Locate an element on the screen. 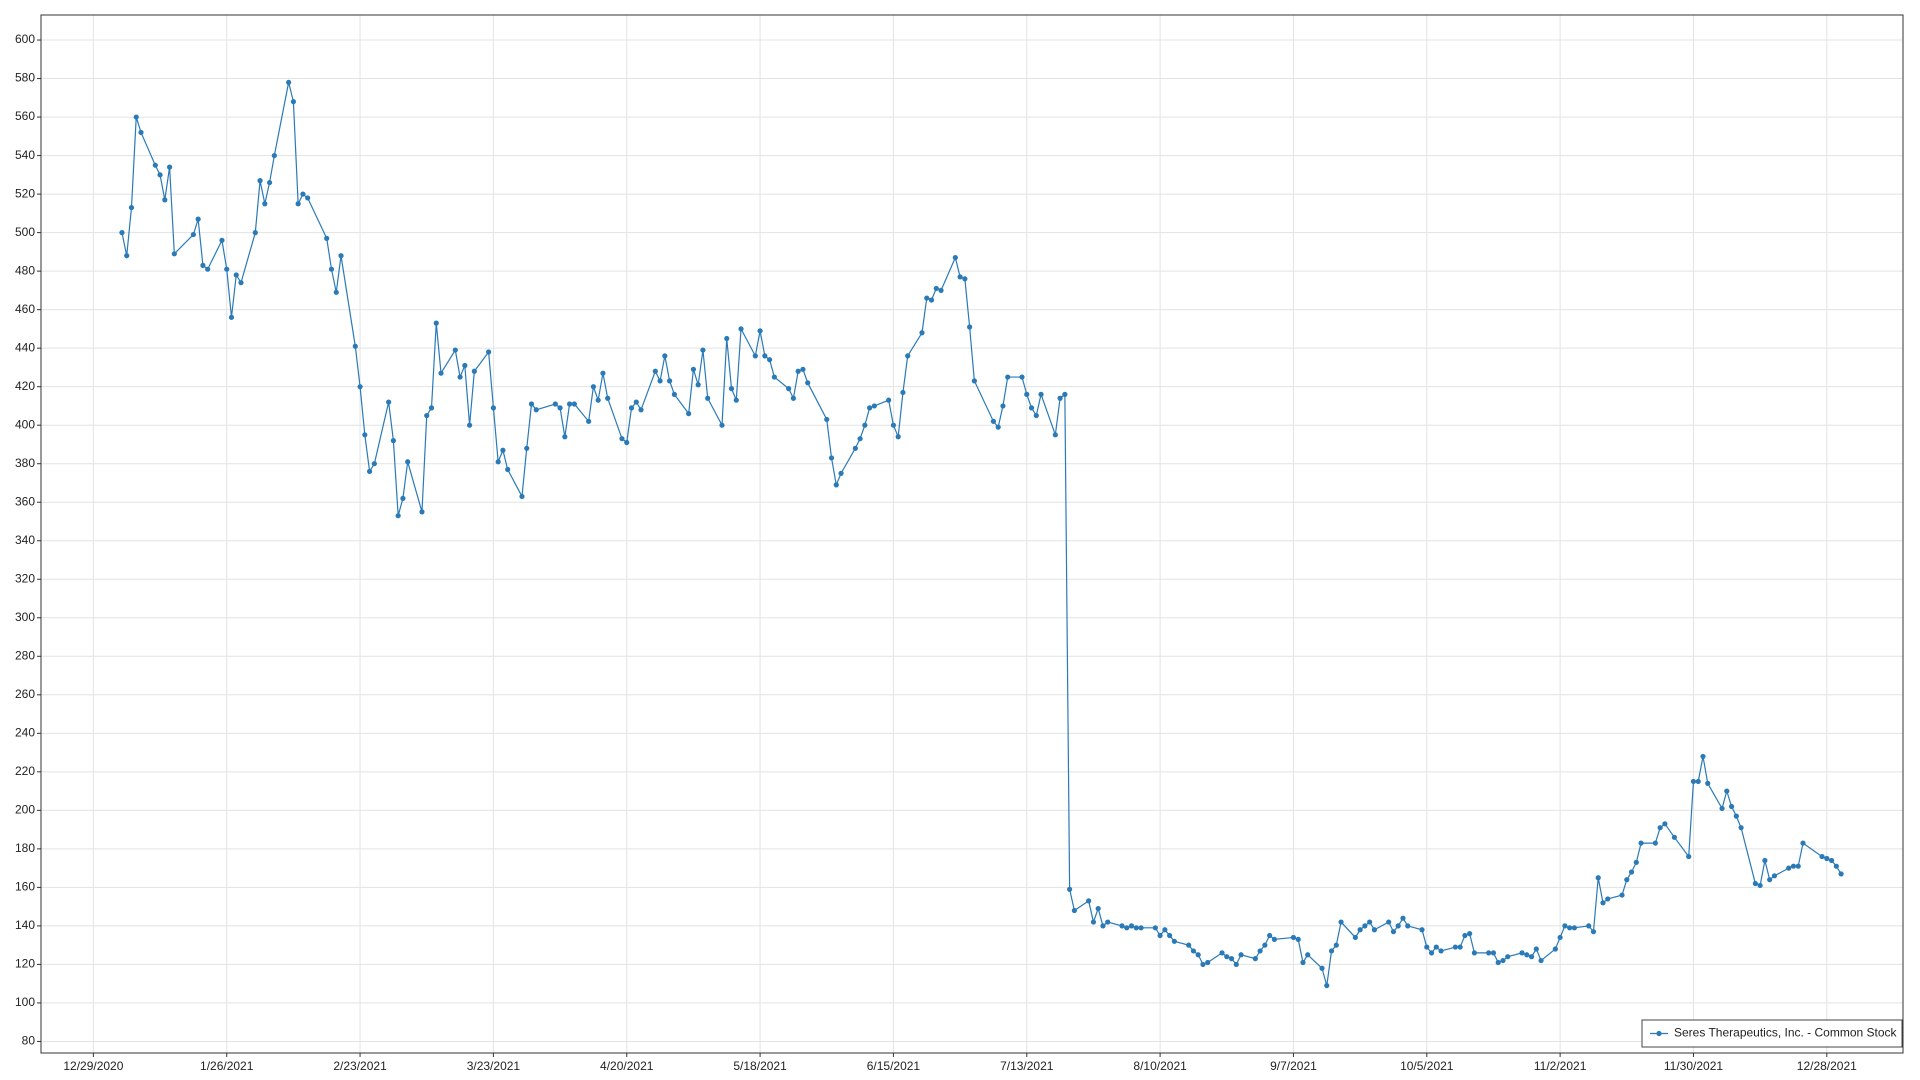 This screenshot has width=1920, height=1080. legend-label: Seres Therapeutics, Inc. - Common Stock is located at coordinates (1786, 1033).